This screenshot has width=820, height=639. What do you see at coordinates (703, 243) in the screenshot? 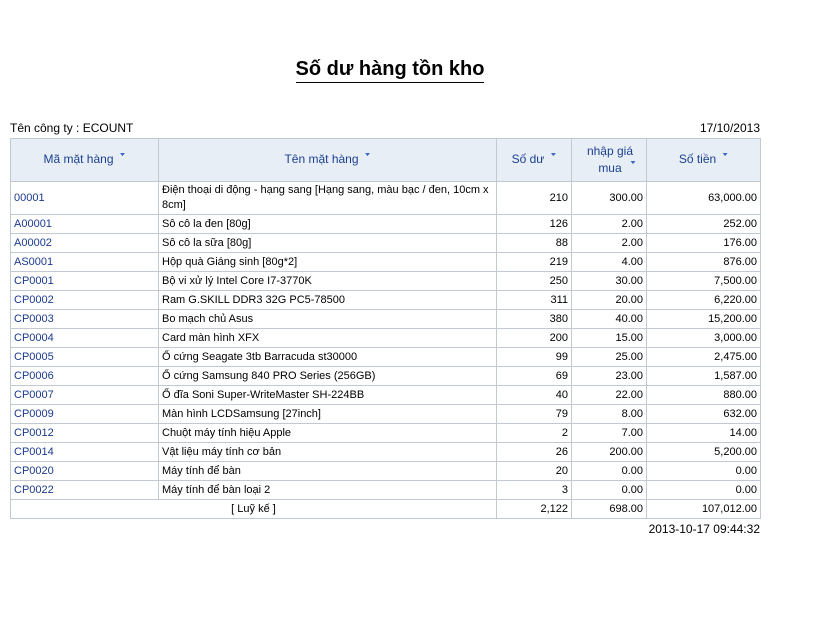
I see `item-amount: 176.00` at bounding box center [703, 243].